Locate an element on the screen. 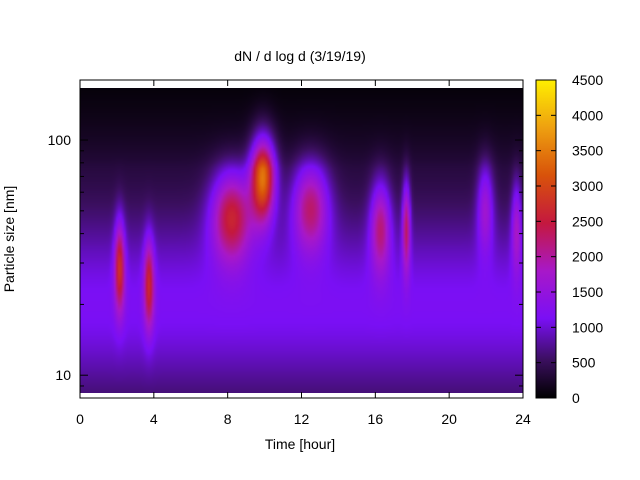 The image size is (640, 480). colorbar-gradient is located at coordinates (546, 239).